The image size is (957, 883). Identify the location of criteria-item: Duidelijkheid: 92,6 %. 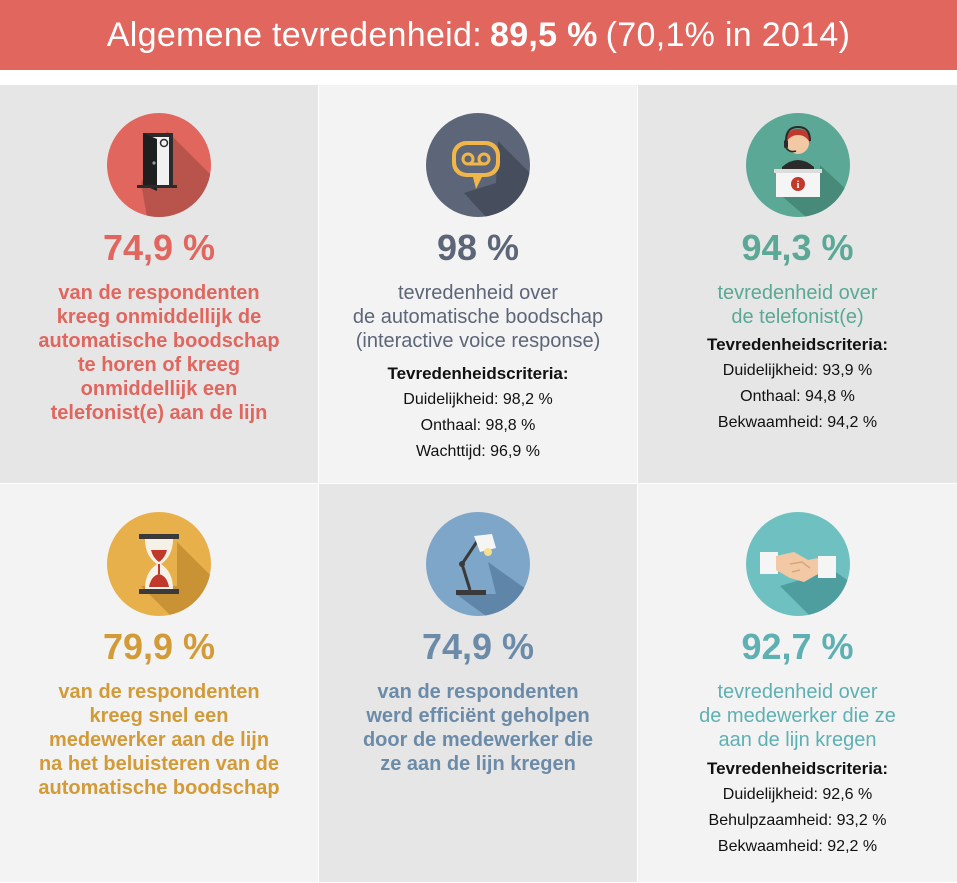
(797, 794).